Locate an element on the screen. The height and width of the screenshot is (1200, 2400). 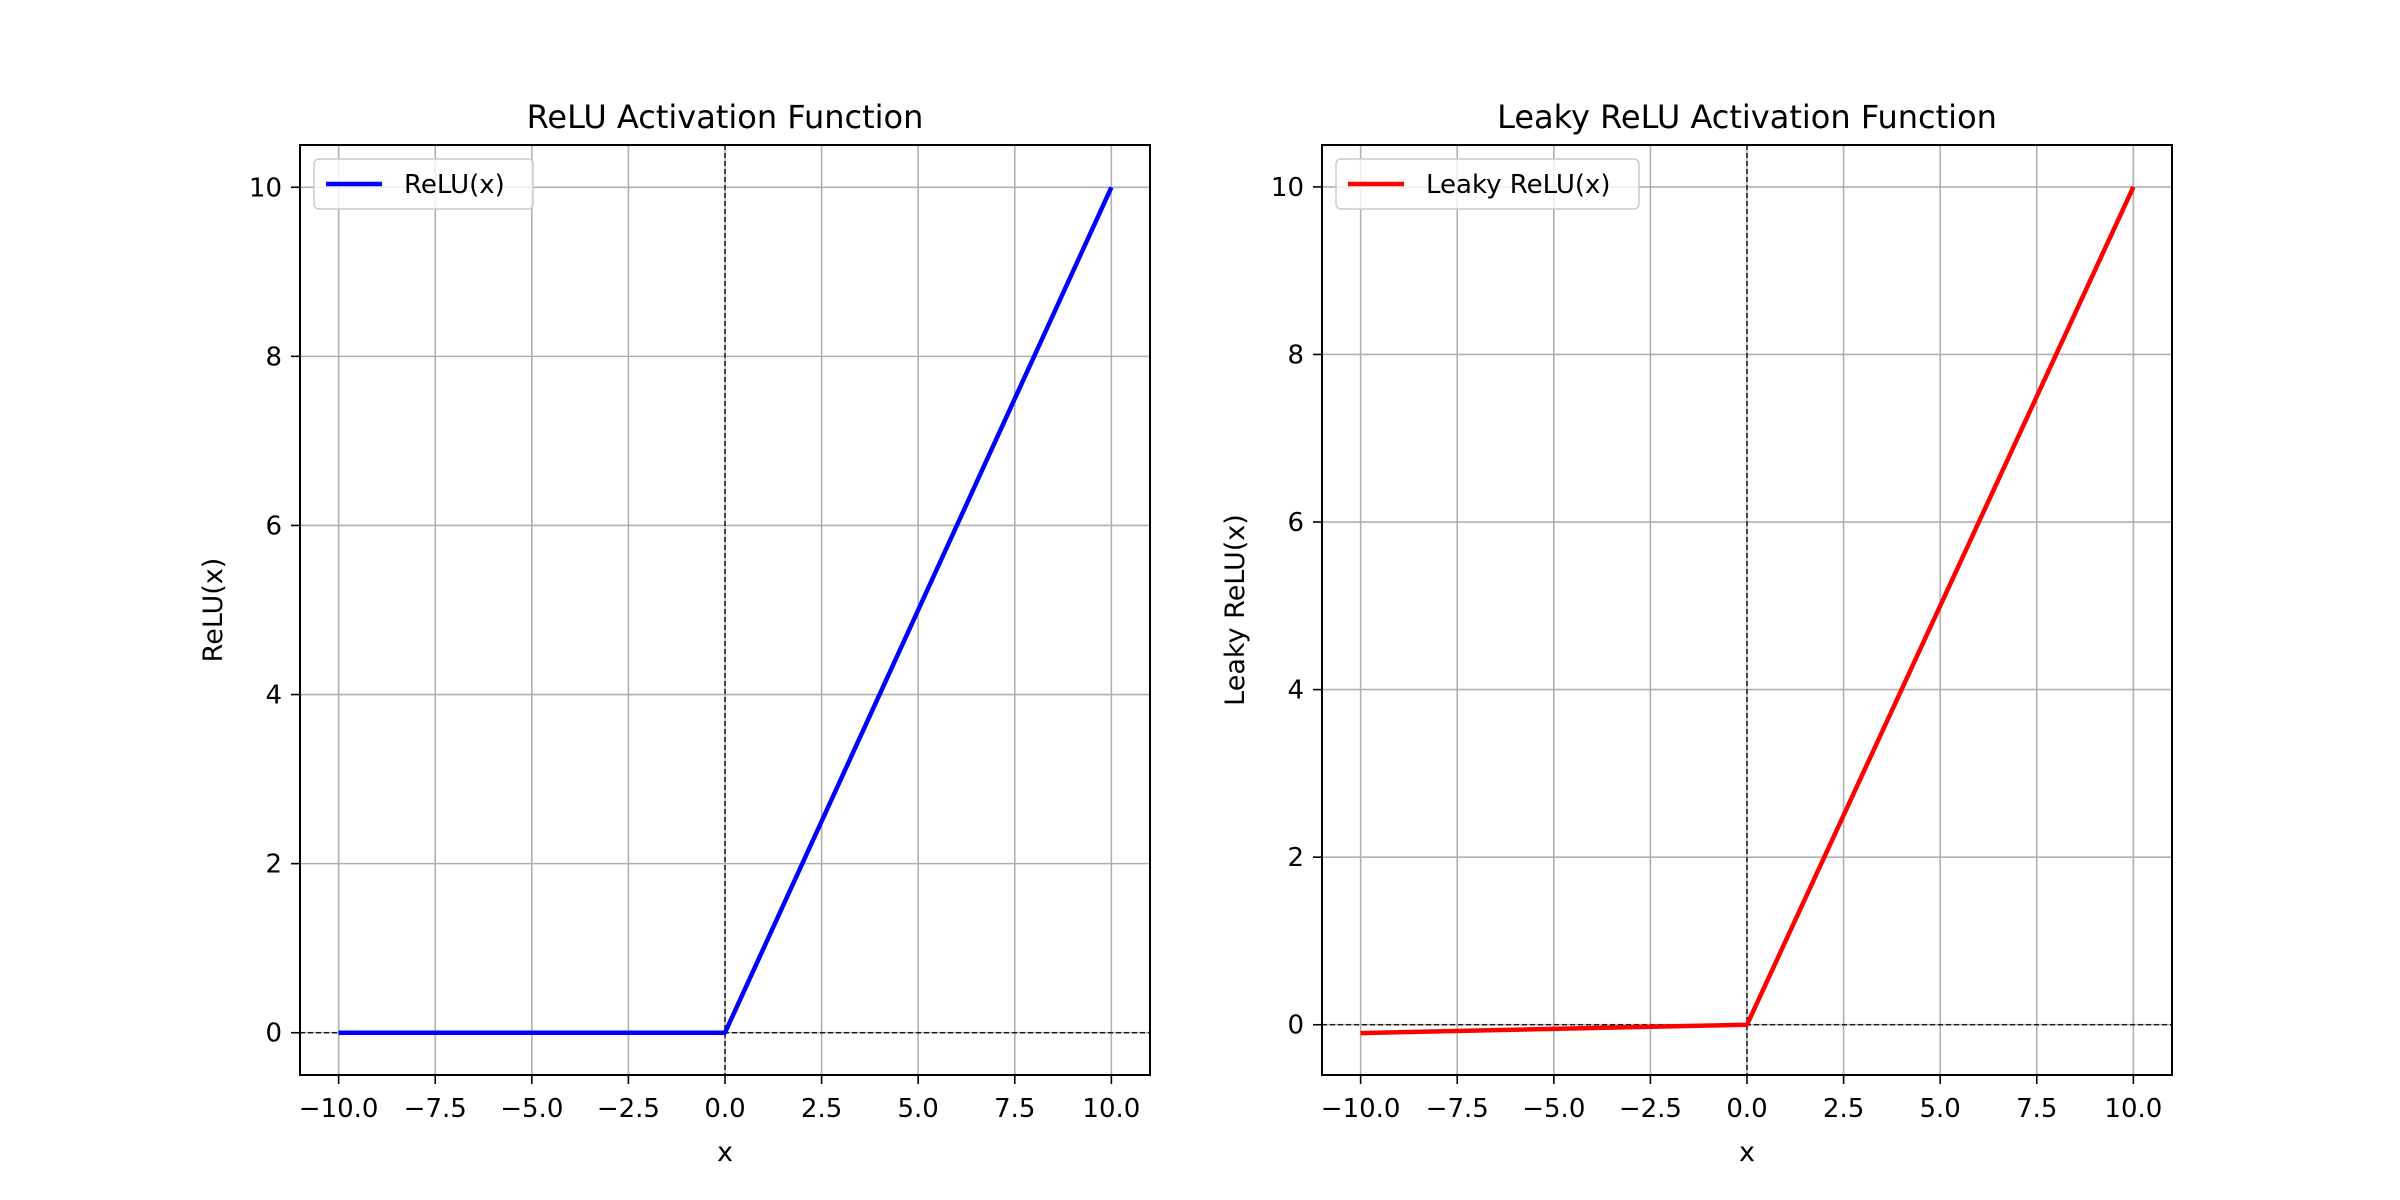
legend-entry-label: Leaky ReLU(x) is located at coordinates (1518, 185).